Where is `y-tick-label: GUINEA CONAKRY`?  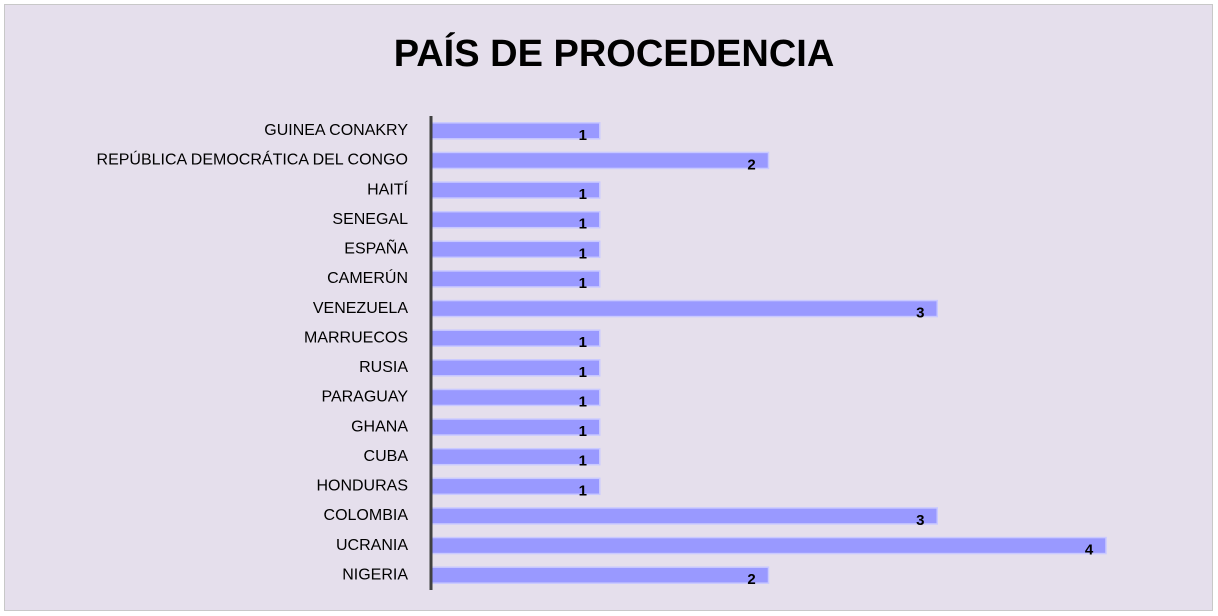
y-tick-label: GUINEA CONAKRY is located at coordinates (336, 130).